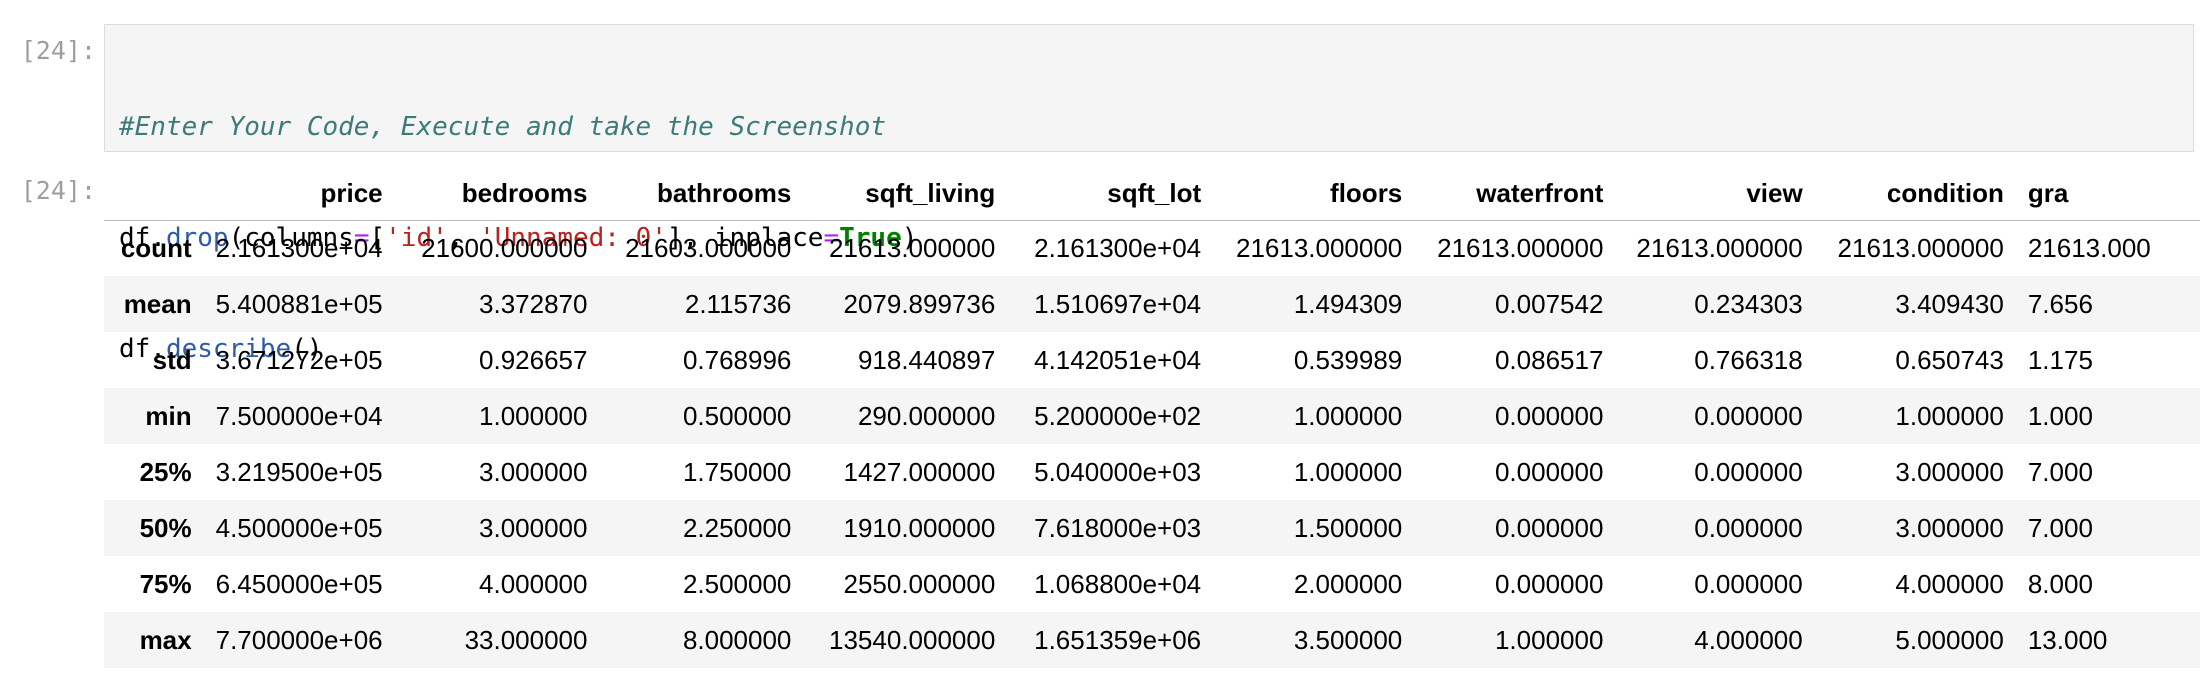 The width and height of the screenshot is (2200, 684). What do you see at coordinates (1118, 639) in the screenshot?
I see `table-cell: 1.651359e+06` at bounding box center [1118, 639].